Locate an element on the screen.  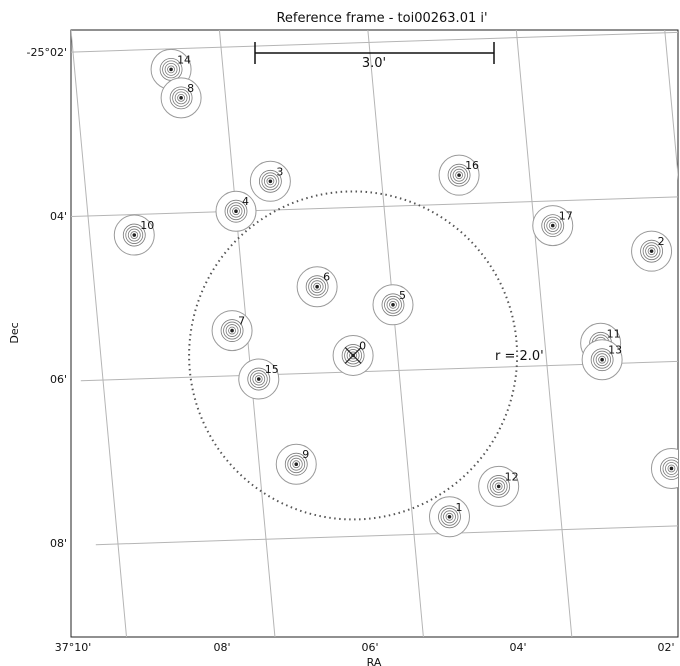
star-12: 12 is located at coordinates (499, 486).